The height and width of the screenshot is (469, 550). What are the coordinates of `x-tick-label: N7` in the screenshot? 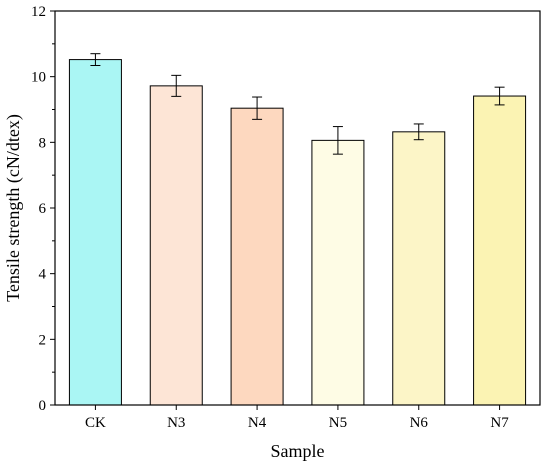 It's located at (499, 423).